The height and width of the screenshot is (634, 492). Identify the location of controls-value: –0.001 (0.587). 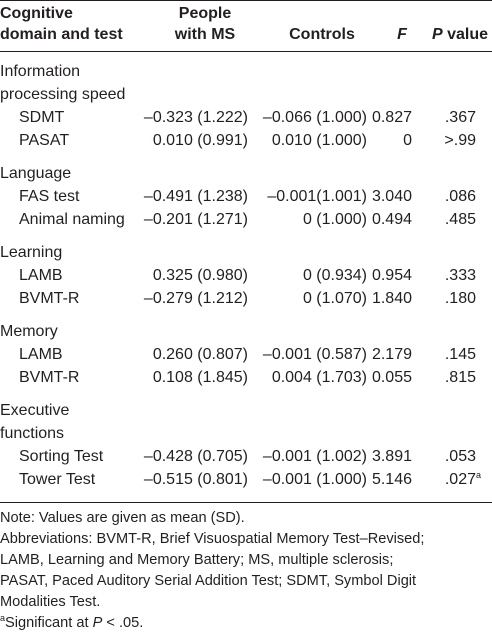
(314, 354).